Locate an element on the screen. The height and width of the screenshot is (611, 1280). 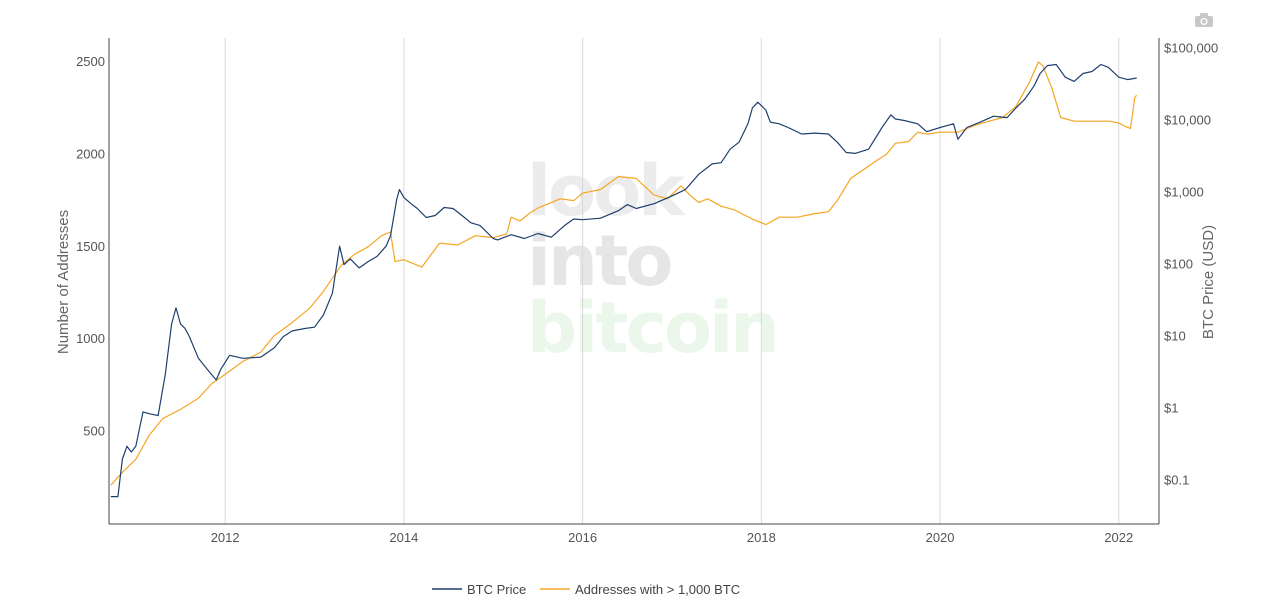
y2-tick-label: $1 is located at coordinates (1171, 408).